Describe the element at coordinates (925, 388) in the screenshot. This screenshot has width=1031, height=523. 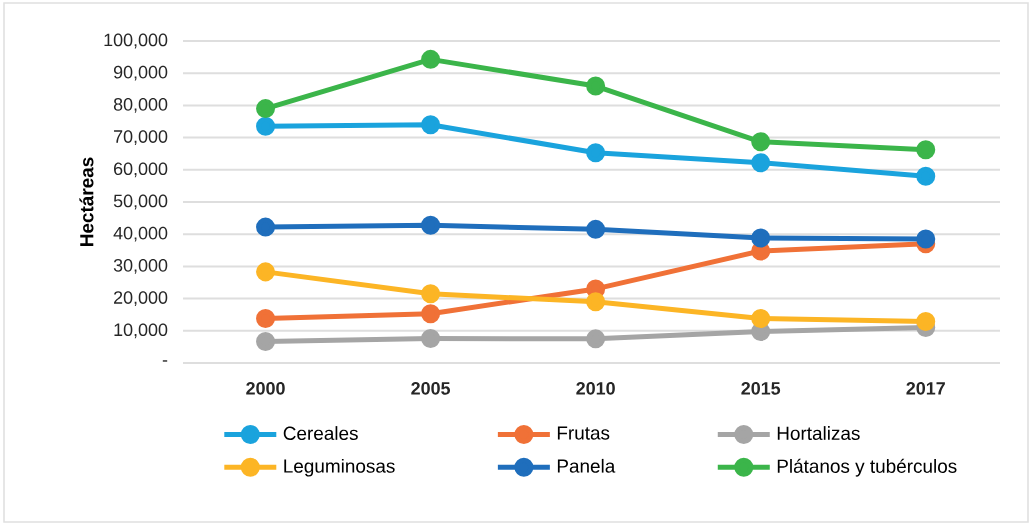
I see `x-tick-label: 2017` at that location.